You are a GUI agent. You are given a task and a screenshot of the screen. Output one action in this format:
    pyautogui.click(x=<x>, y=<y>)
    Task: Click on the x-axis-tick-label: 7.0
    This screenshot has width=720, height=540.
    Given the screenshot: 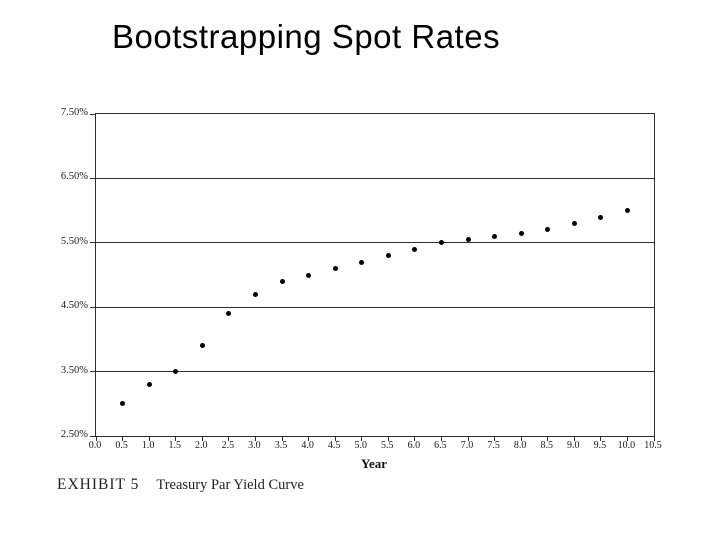 What is the action you would take?
    pyautogui.click(x=467, y=445)
    